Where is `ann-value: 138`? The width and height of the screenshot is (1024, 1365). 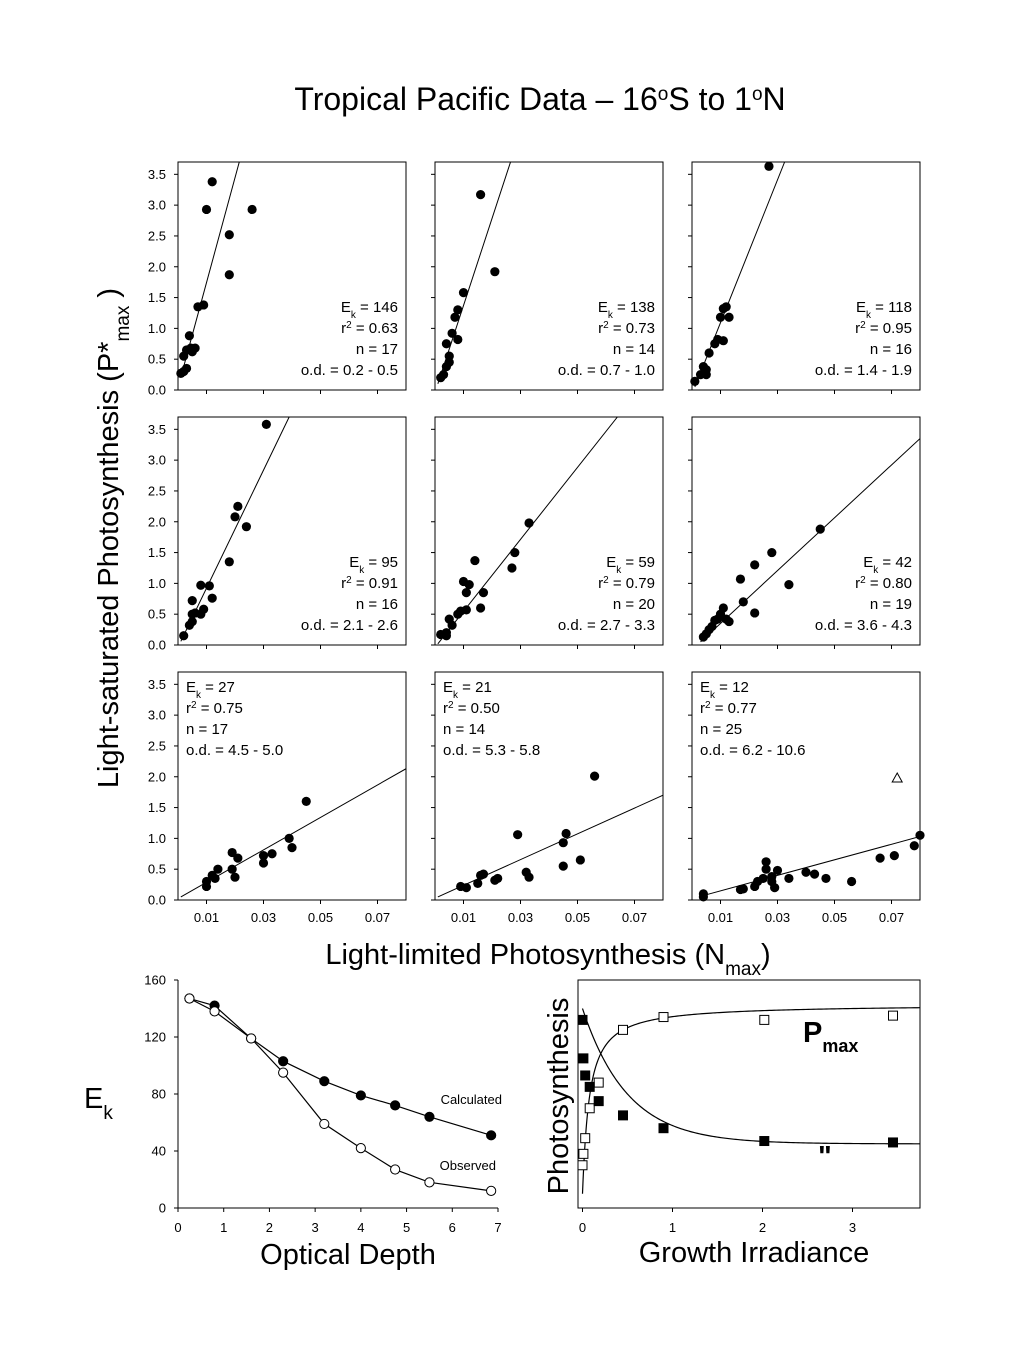 ann-value: 138 is located at coordinates (642, 307).